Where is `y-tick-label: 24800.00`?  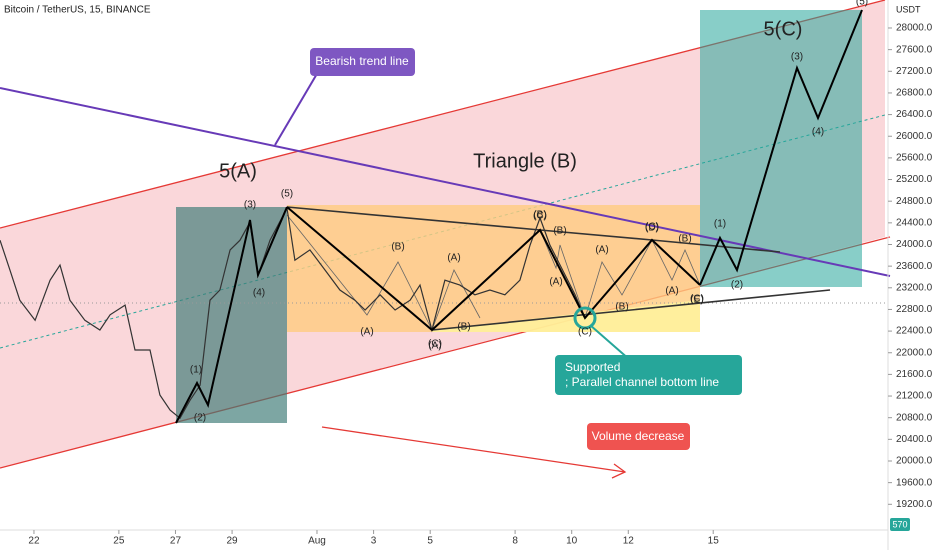
y-tick-label: 24800.00 is located at coordinates (914, 201).